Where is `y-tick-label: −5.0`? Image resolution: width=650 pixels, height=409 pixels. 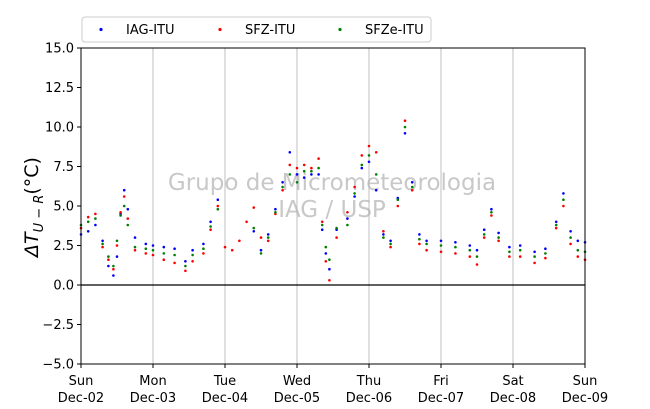
y-tick-label: −5.0 is located at coordinates (58, 365).